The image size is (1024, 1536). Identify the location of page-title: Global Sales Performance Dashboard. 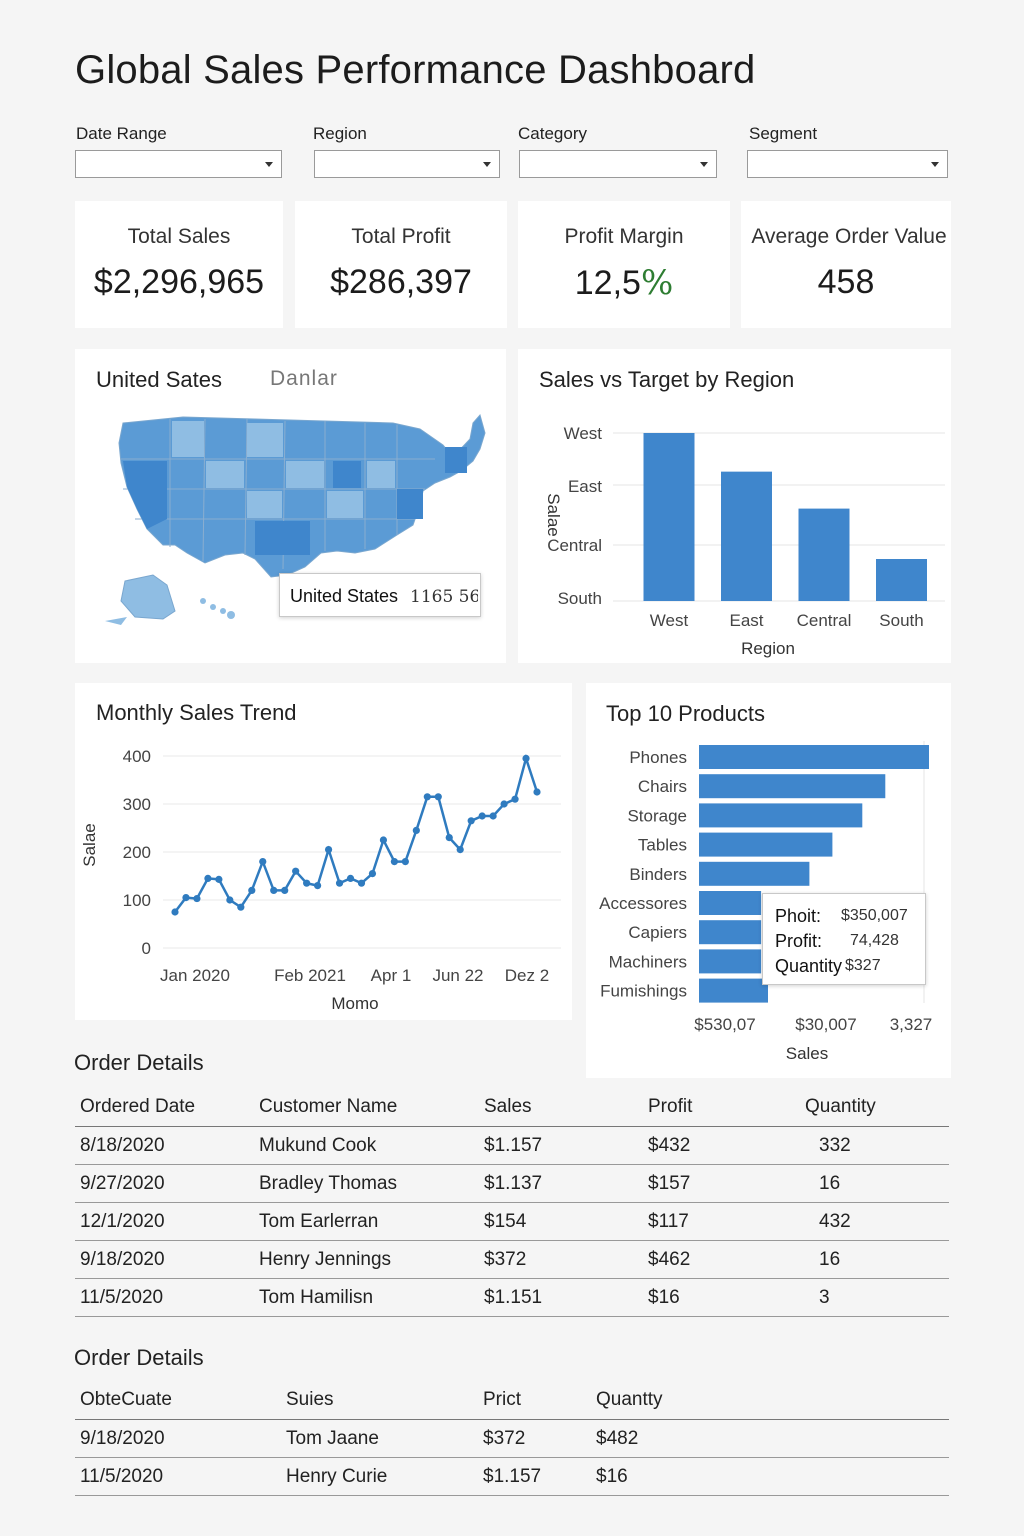
(415, 70).